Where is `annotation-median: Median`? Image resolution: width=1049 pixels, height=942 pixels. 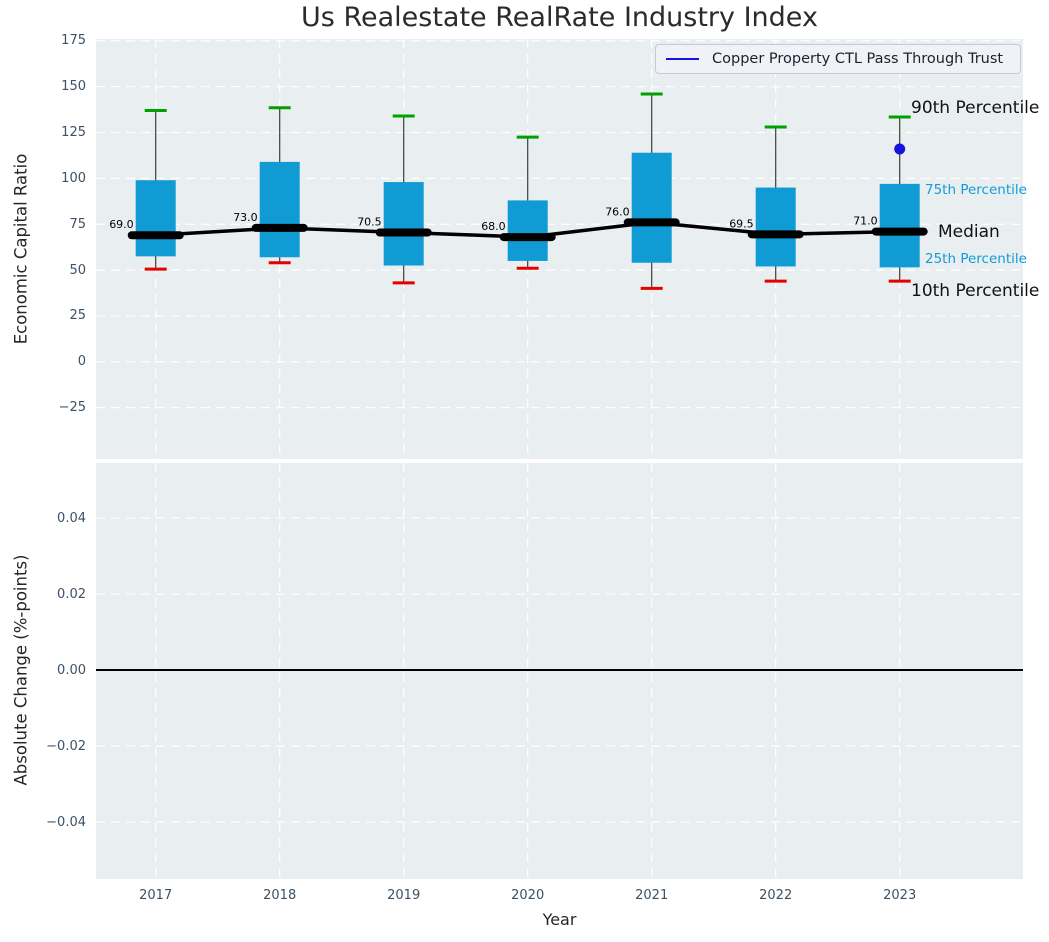 annotation-median: Median is located at coordinates (969, 232).